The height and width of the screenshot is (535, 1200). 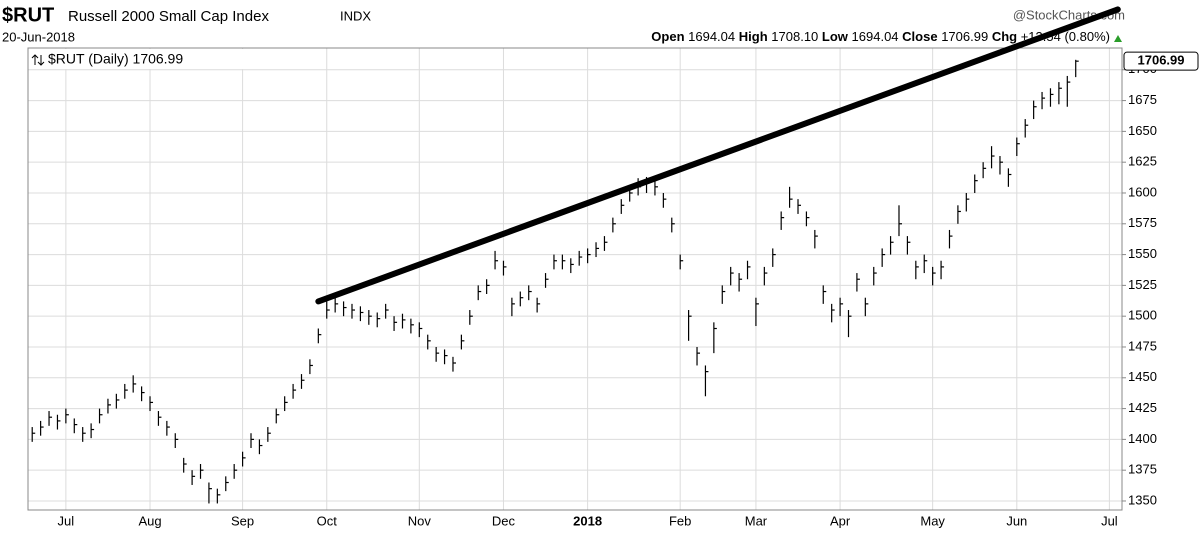 What do you see at coordinates (1142, 345) in the screenshot?
I see `y-tick-label: 1475` at bounding box center [1142, 345].